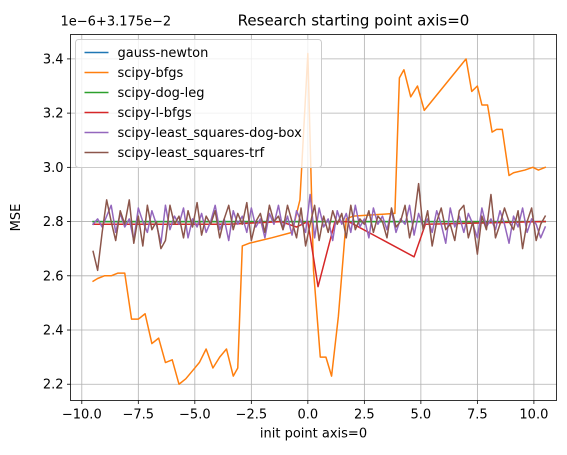 The image size is (567, 455). What do you see at coordinates (155, 113) in the screenshot?
I see `legend-label: scipy-l-bfgs` at bounding box center [155, 113].